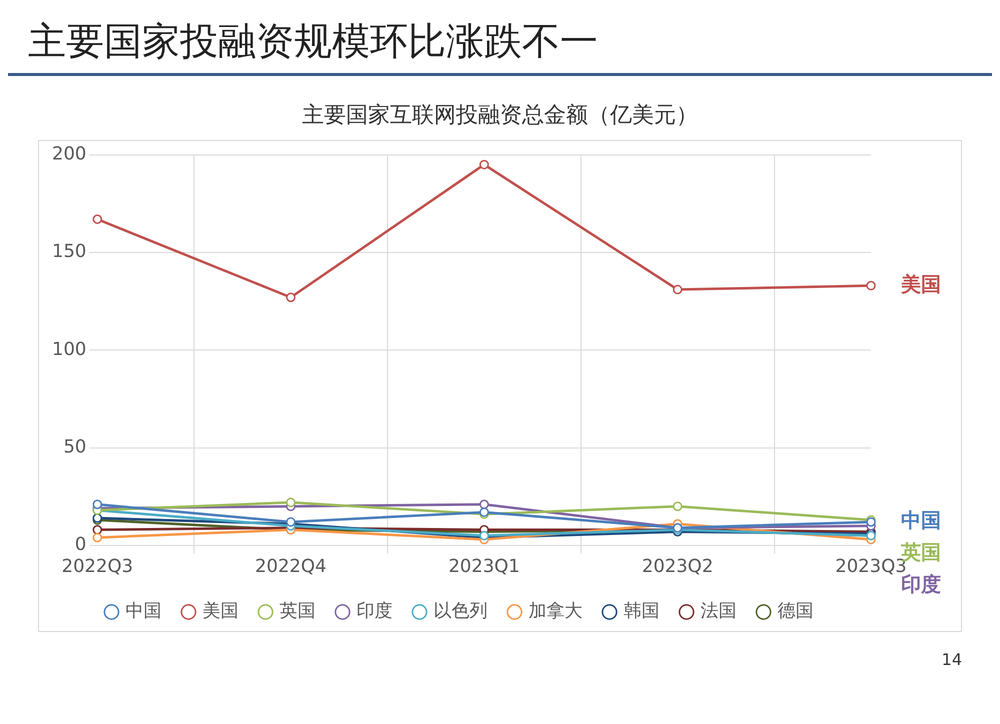  I want to click on y-tick-label: 150, so click(69, 251).